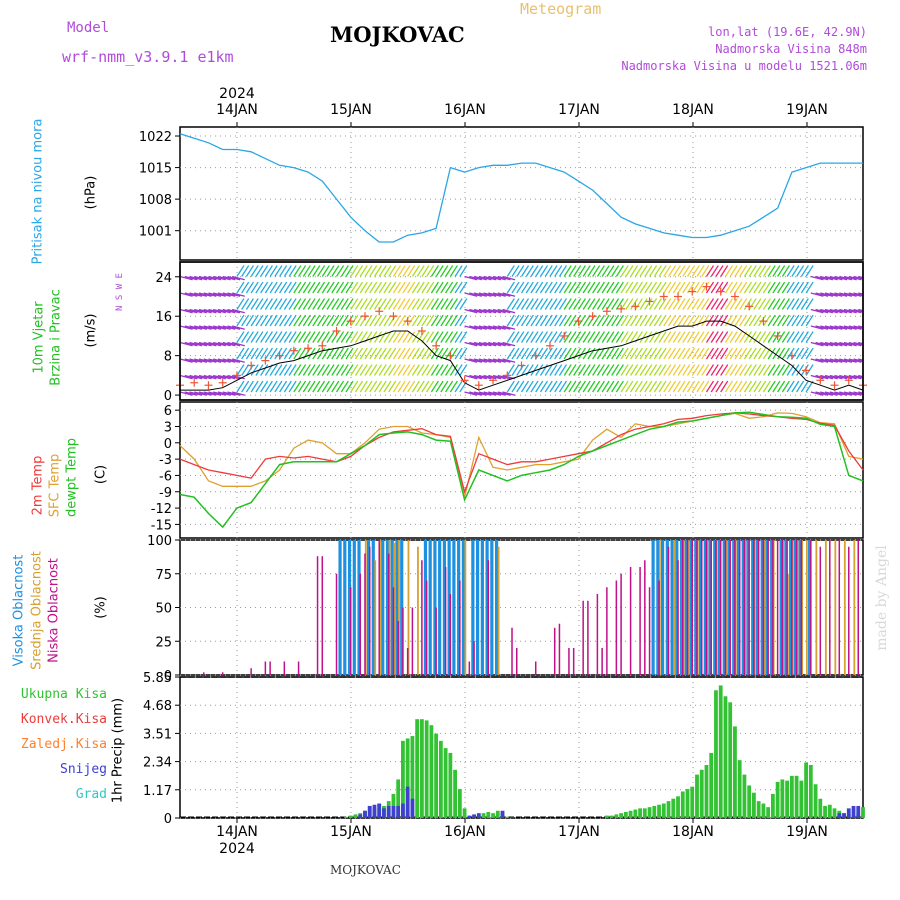  Describe the element at coordinates (63, 744) in the screenshot. I see `legend-zaledj: Zaledj.Kisa` at that location.